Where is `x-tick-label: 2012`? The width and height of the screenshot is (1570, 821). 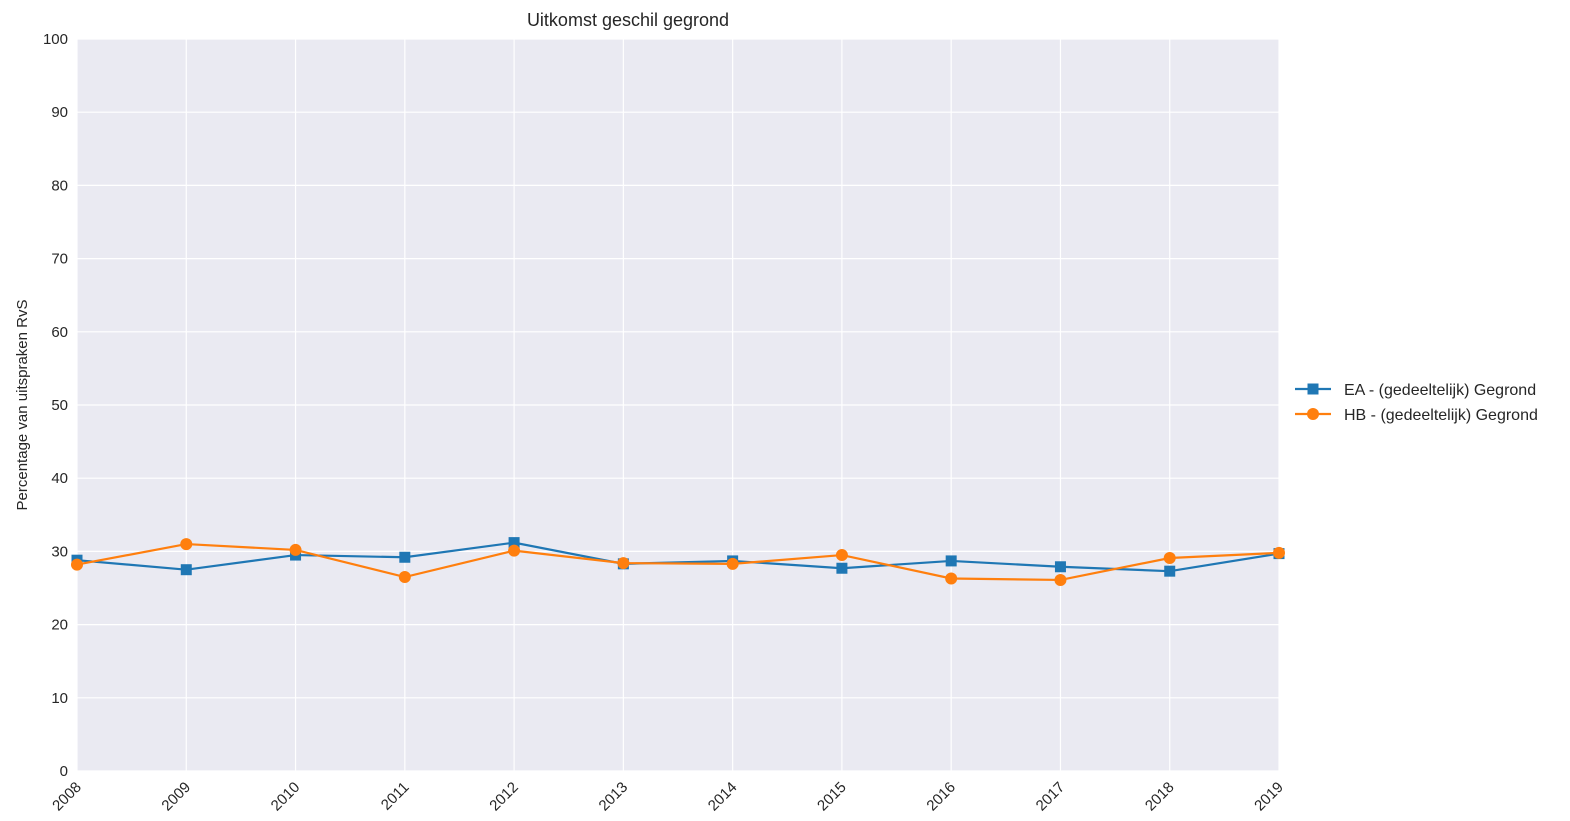
x-tick-label: 2012 is located at coordinates (504, 797).